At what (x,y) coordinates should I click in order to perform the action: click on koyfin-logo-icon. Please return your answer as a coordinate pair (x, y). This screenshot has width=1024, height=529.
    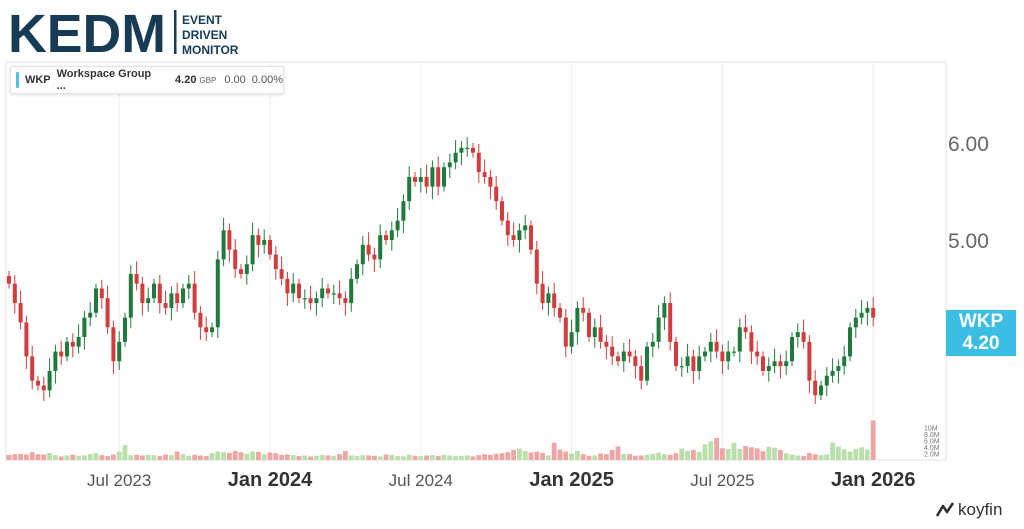
    Looking at the image, I should click on (945, 509).